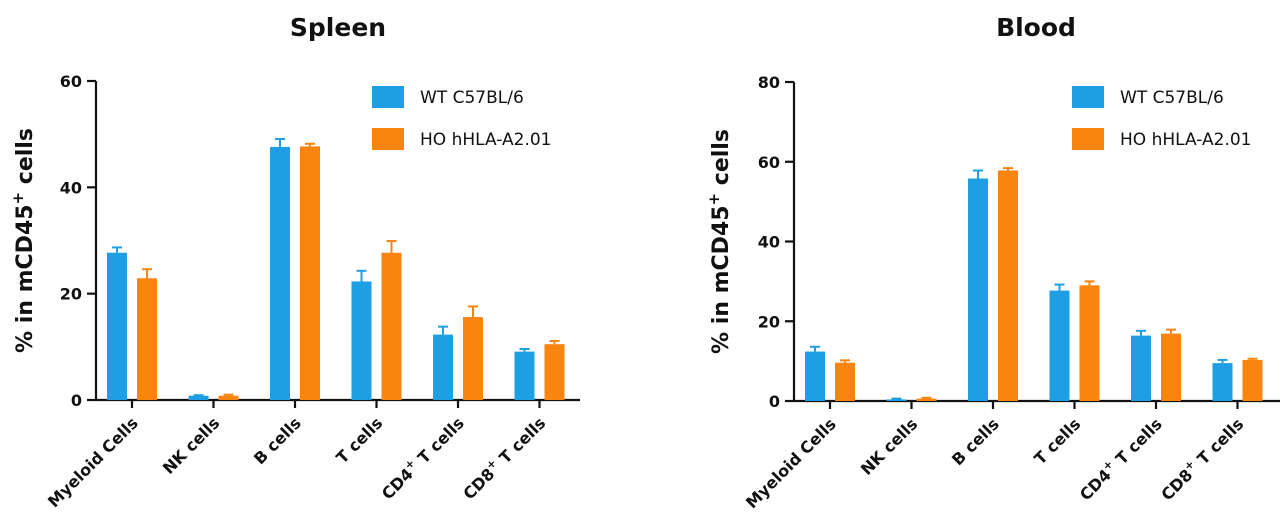 This screenshot has height=530, width=1282. I want to click on chart-title: Spleen, so click(338, 27).